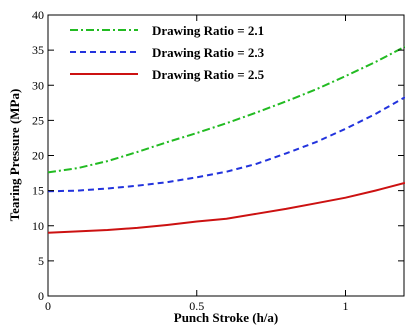 This screenshot has width=405, height=329. Describe the element at coordinates (38, 15) in the screenshot. I see `y-tick-label: 40` at that location.